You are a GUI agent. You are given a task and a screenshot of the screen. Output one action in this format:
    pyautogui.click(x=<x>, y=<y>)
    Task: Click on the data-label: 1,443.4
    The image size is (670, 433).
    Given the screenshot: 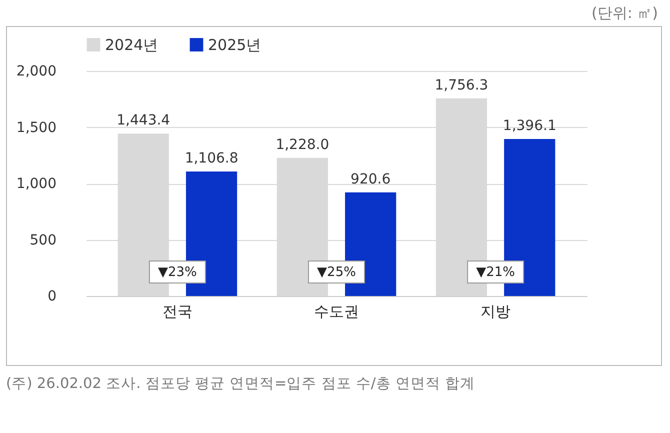 What is the action you would take?
    pyautogui.click(x=143, y=120)
    